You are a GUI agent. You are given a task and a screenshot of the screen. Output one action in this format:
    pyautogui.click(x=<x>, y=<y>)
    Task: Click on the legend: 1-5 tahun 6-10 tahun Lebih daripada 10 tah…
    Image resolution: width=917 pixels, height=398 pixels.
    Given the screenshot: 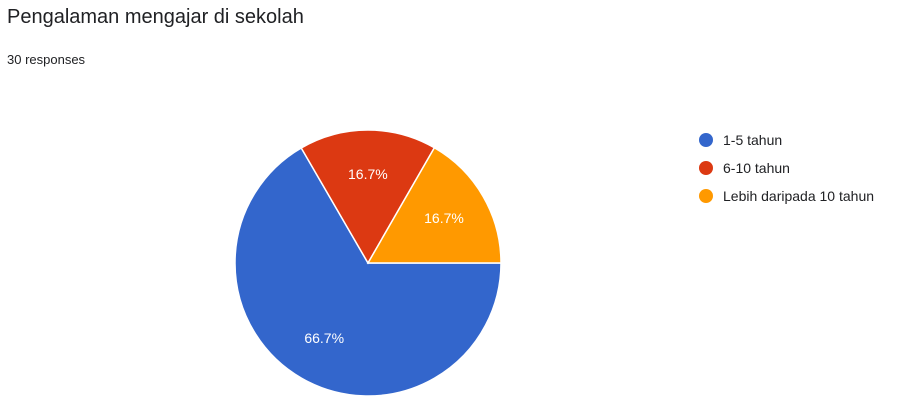 What is the action you would take?
    pyautogui.click(x=786, y=168)
    